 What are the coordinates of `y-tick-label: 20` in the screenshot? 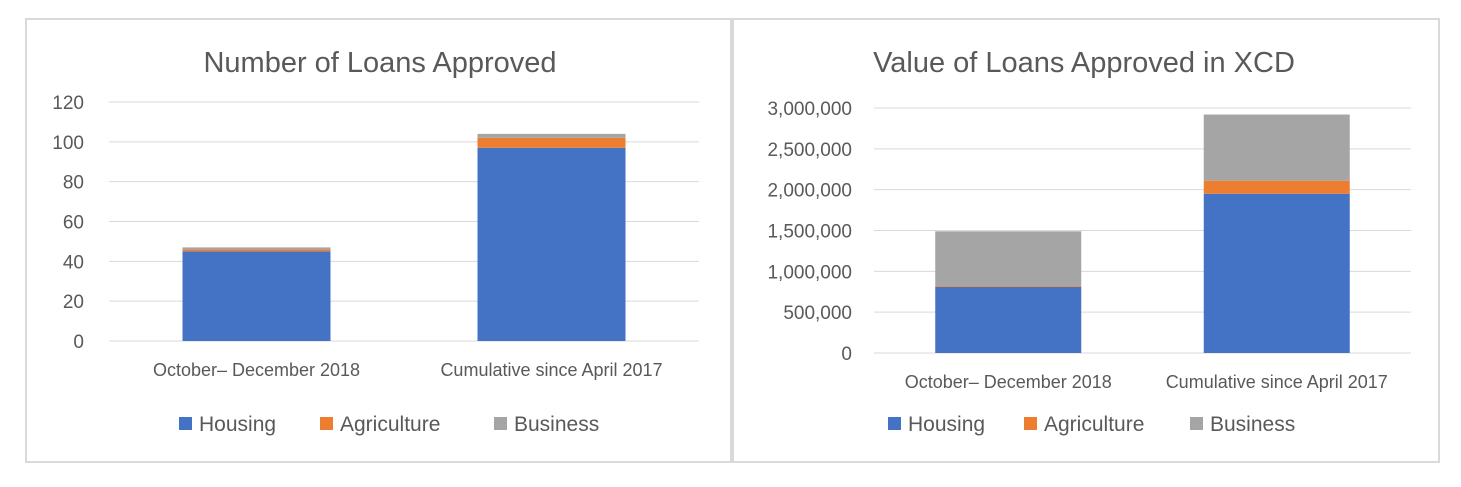 It's located at (73, 302).